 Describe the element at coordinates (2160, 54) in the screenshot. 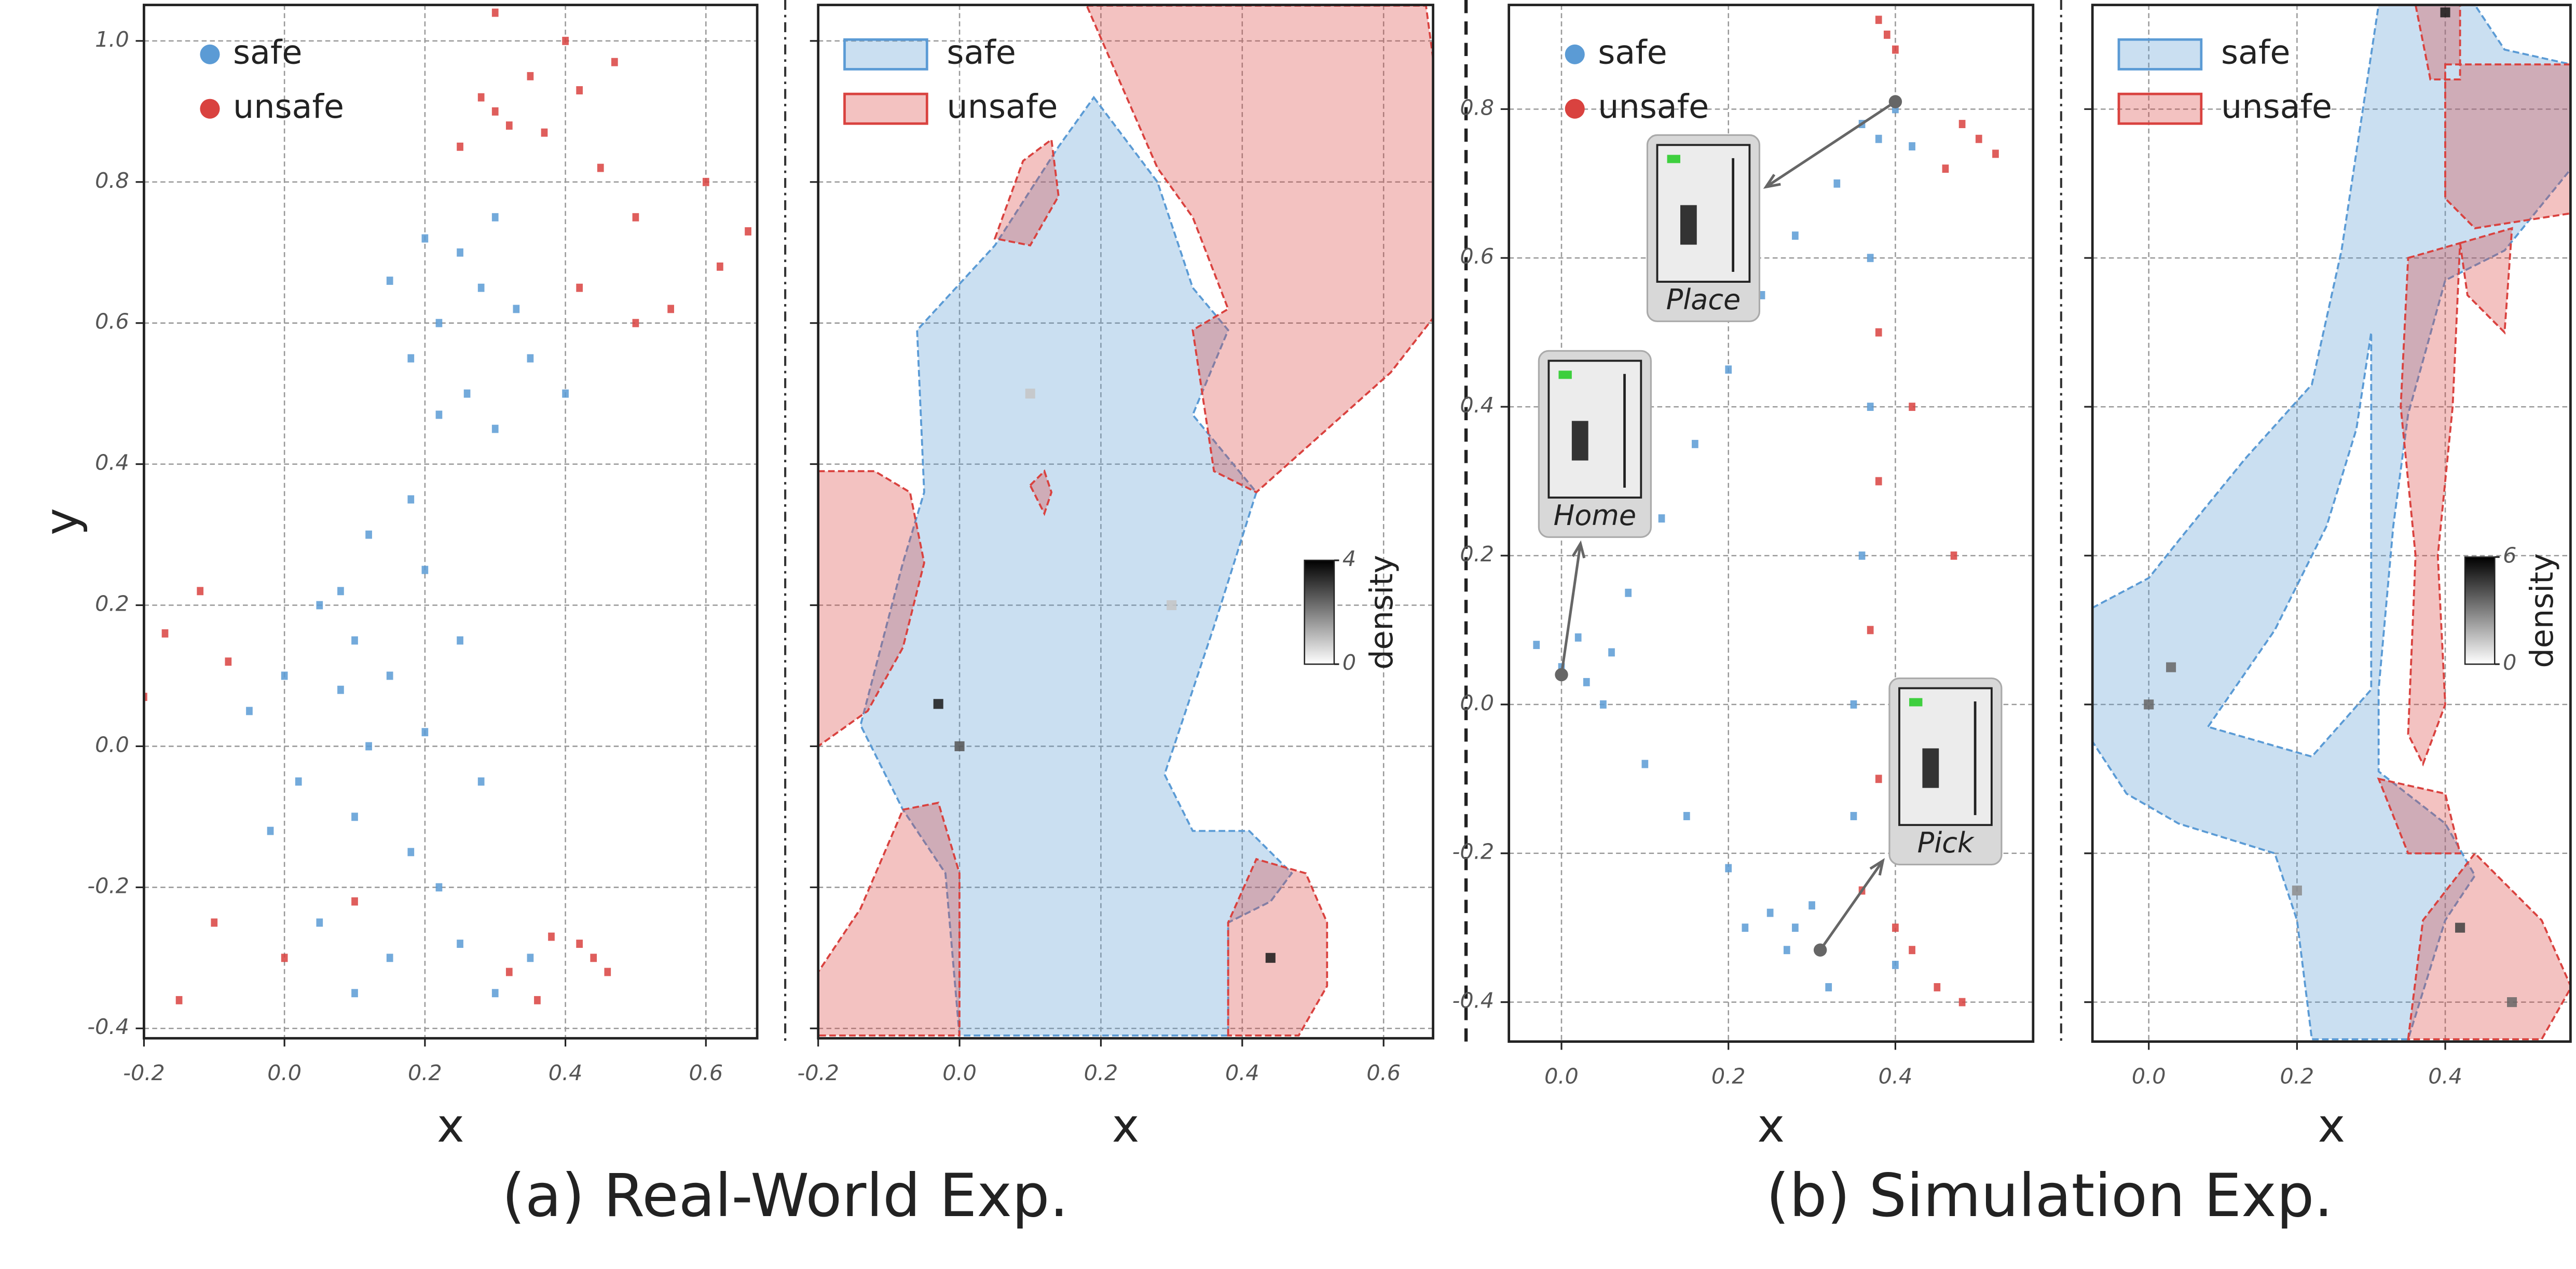

I see `legend-patch` at that location.